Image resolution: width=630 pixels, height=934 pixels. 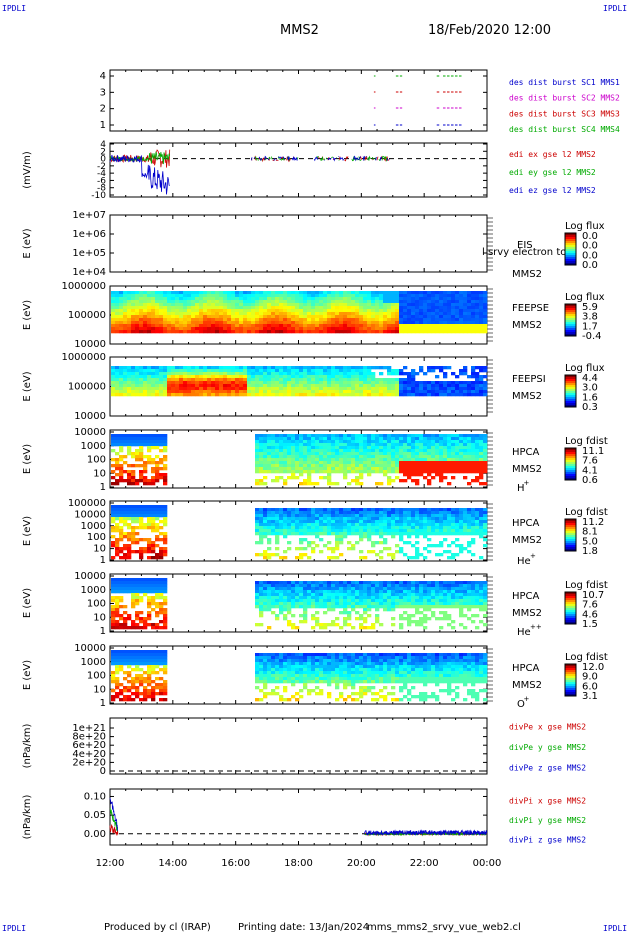 What do you see at coordinates (90, 514) in the screenshot?
I see `y-tick-label: 10000` at bounding box center [90, 514].